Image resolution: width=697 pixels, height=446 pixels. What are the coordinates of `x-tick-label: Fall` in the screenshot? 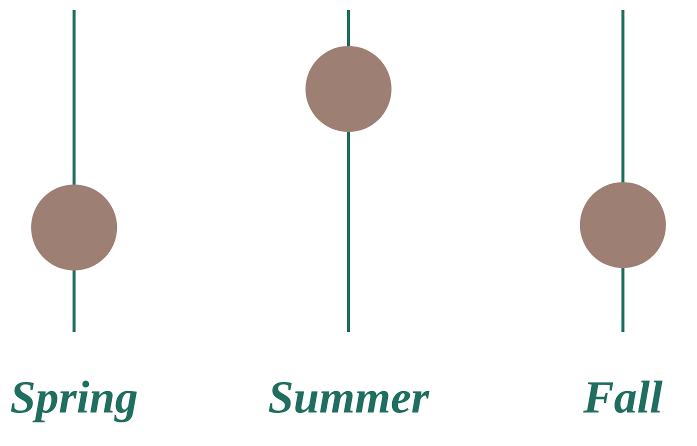 It's located at (622, 397).